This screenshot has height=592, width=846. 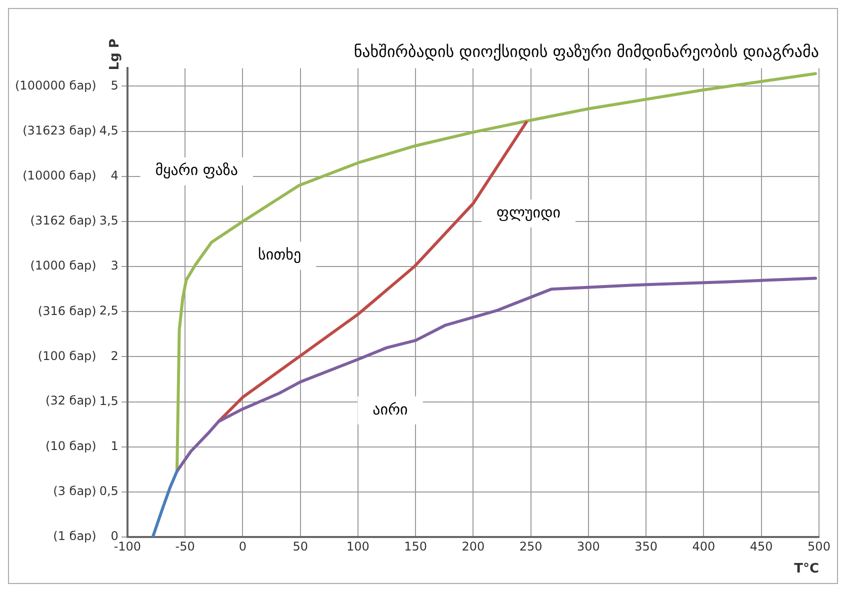 What do you see at coordinates (74, 536) in the screenshot?
I see `y2-tick-label: (1 бар)` at bounding box center [74, 536].